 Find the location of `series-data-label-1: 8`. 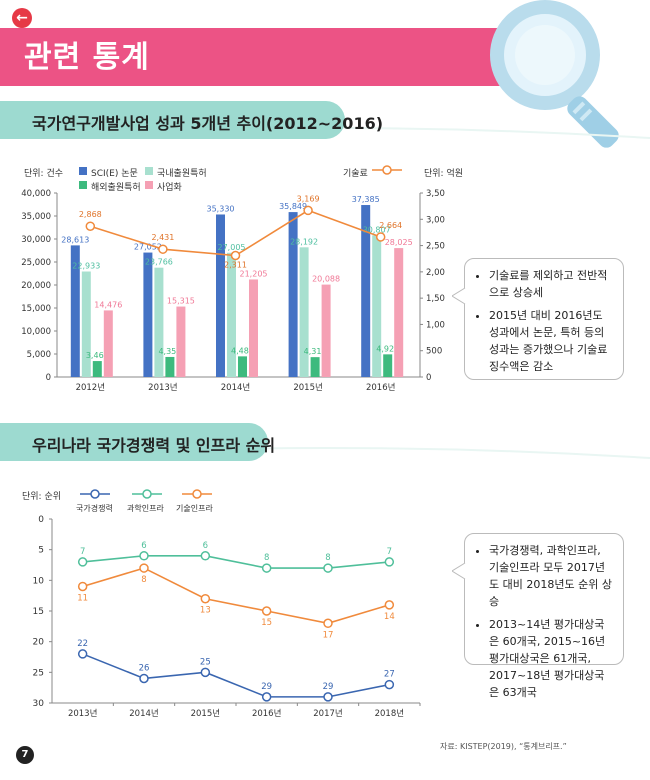

series-data-label-1: 8 is located at coordinates (266, 558).